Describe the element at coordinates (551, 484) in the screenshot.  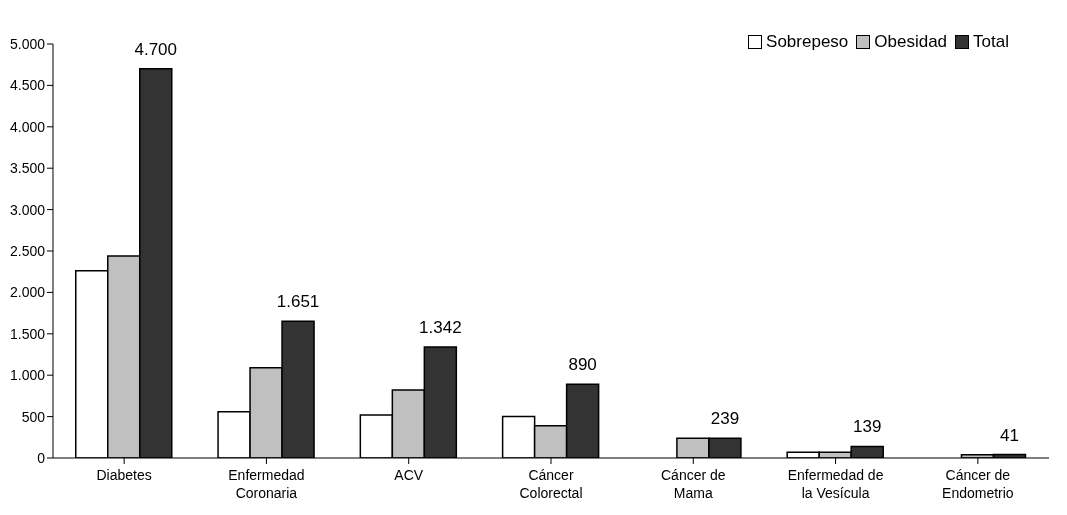
I see `x-tick-label: Cáncer Colorectal` at that location.